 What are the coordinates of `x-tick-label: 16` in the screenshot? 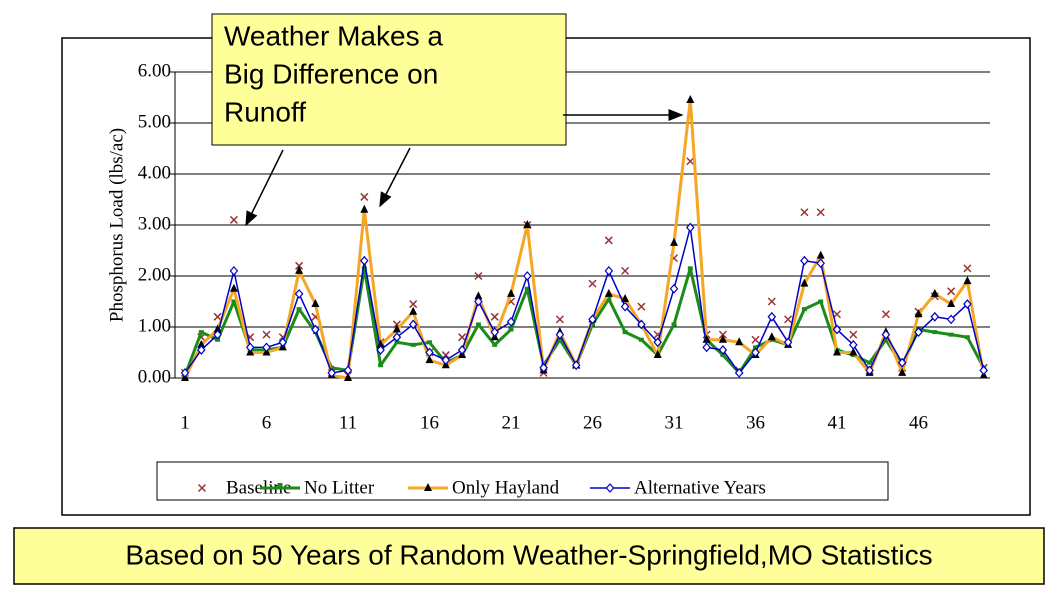 It's located at (429, 422).